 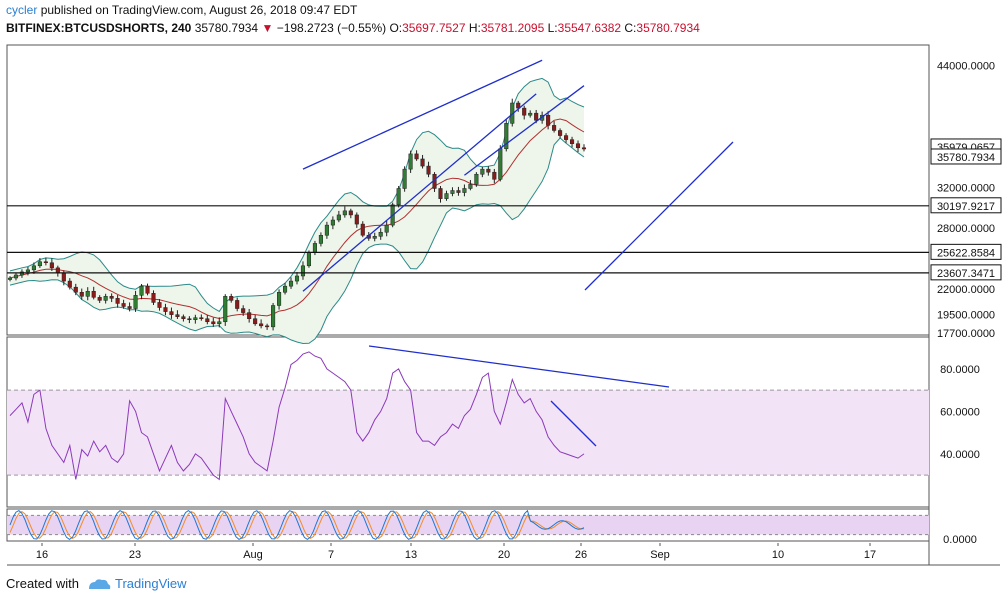 I want to click on rsi-tick-label: 80.0000, so click(x=960, y=370).